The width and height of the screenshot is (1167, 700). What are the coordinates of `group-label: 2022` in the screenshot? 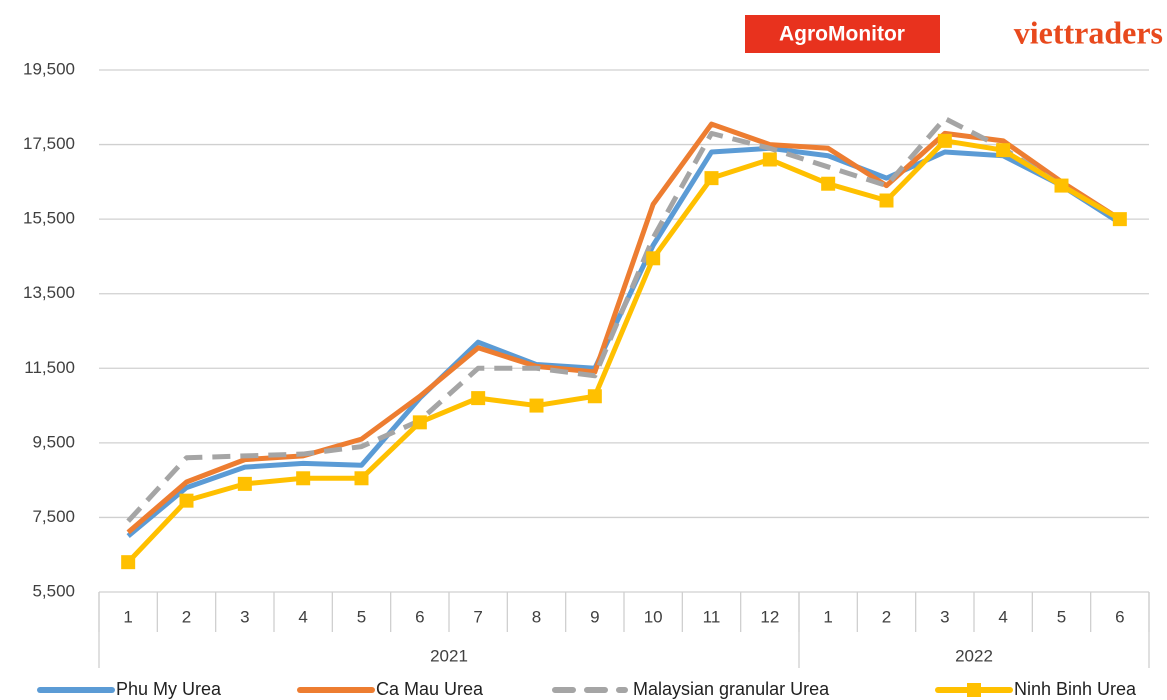 It's located at (974, 655).